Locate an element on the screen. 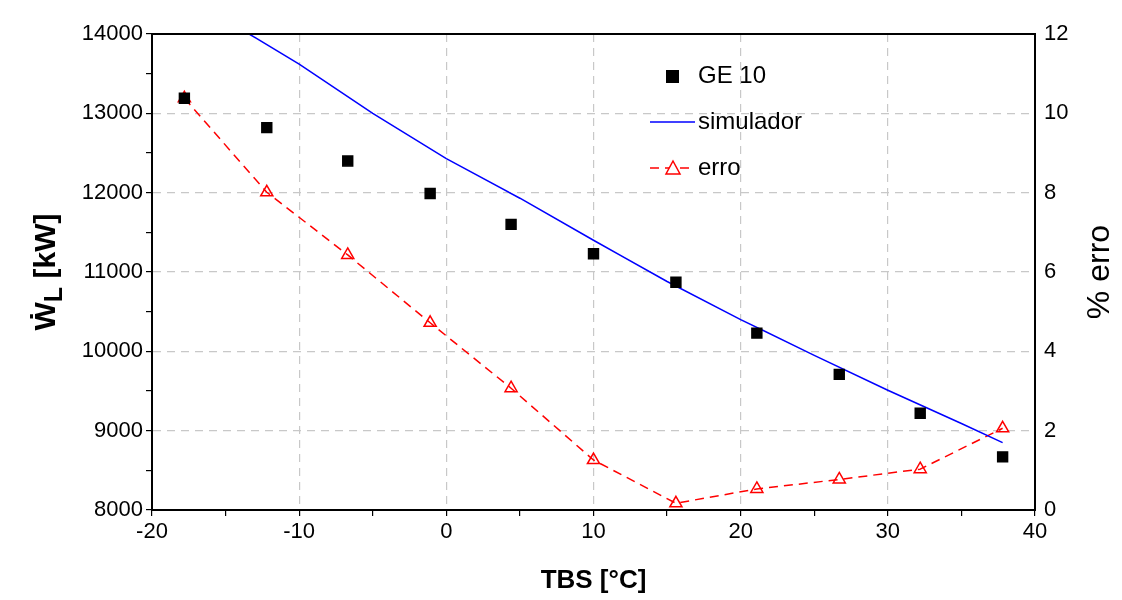  x-axis-title: TBS [°C] is located at coordinates (593, 578).